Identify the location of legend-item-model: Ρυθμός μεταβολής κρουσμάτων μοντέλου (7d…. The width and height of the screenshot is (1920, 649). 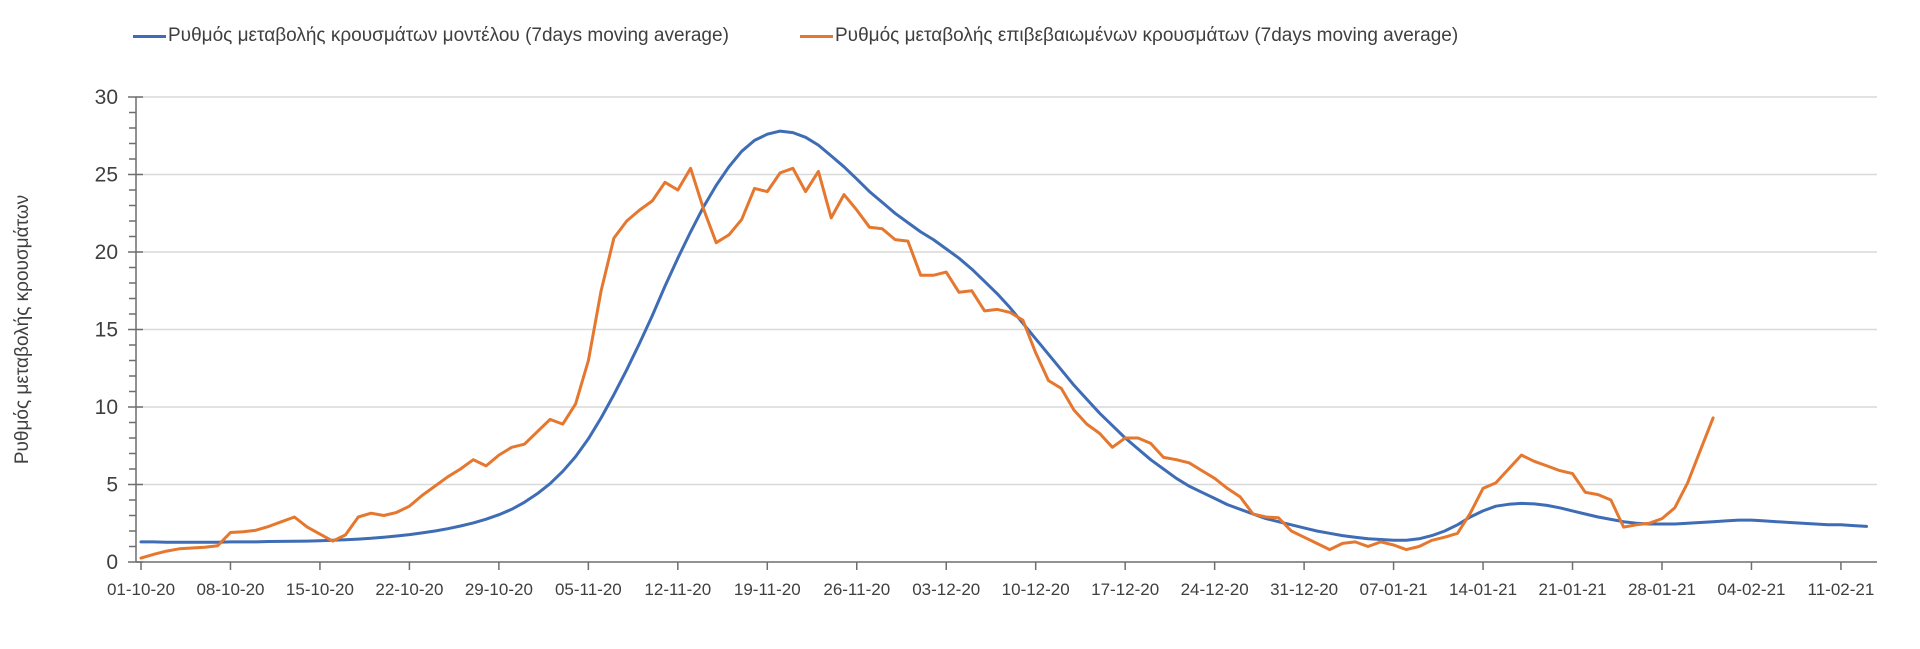
(431, 36).